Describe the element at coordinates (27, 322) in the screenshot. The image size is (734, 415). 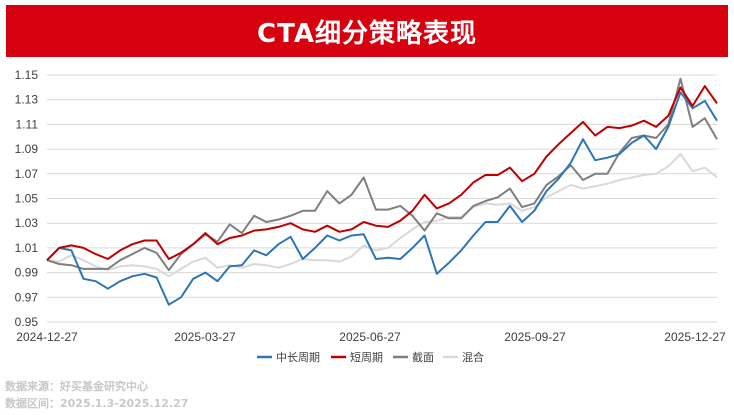
I see `y-tick-label: 0.95` at that location.